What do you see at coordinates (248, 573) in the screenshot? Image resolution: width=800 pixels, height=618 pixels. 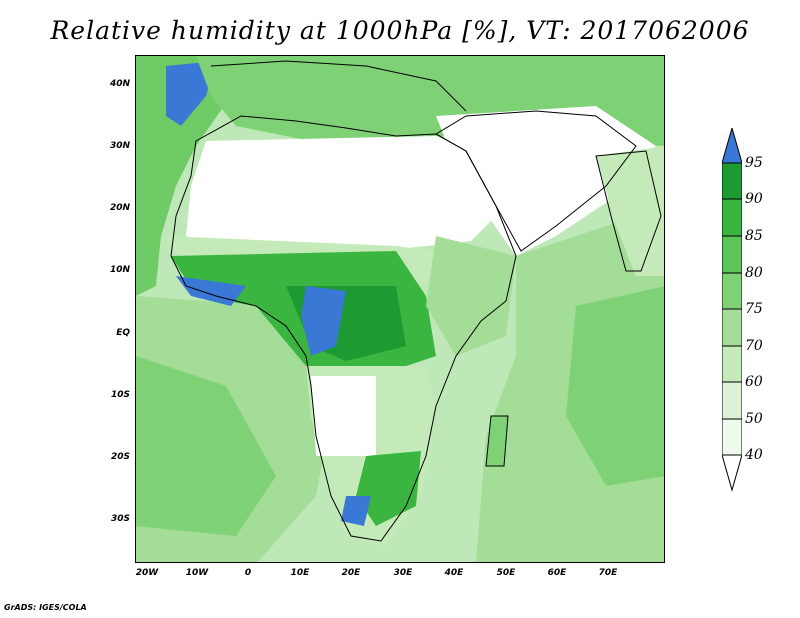 I see `lon-label: 0` at bounding box center [248, 573].